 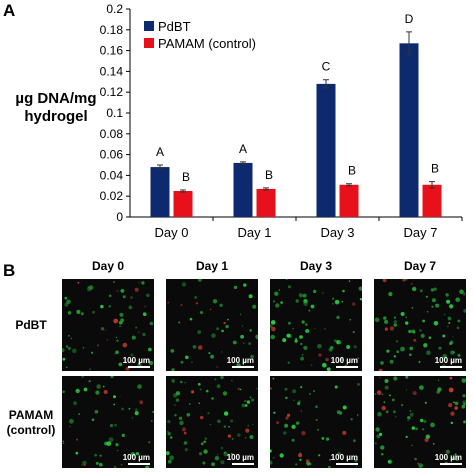 What do you see at coordinates (326, 67) in the screenshot?
I see `significance-letter: C` at bounding box center [326, 67].